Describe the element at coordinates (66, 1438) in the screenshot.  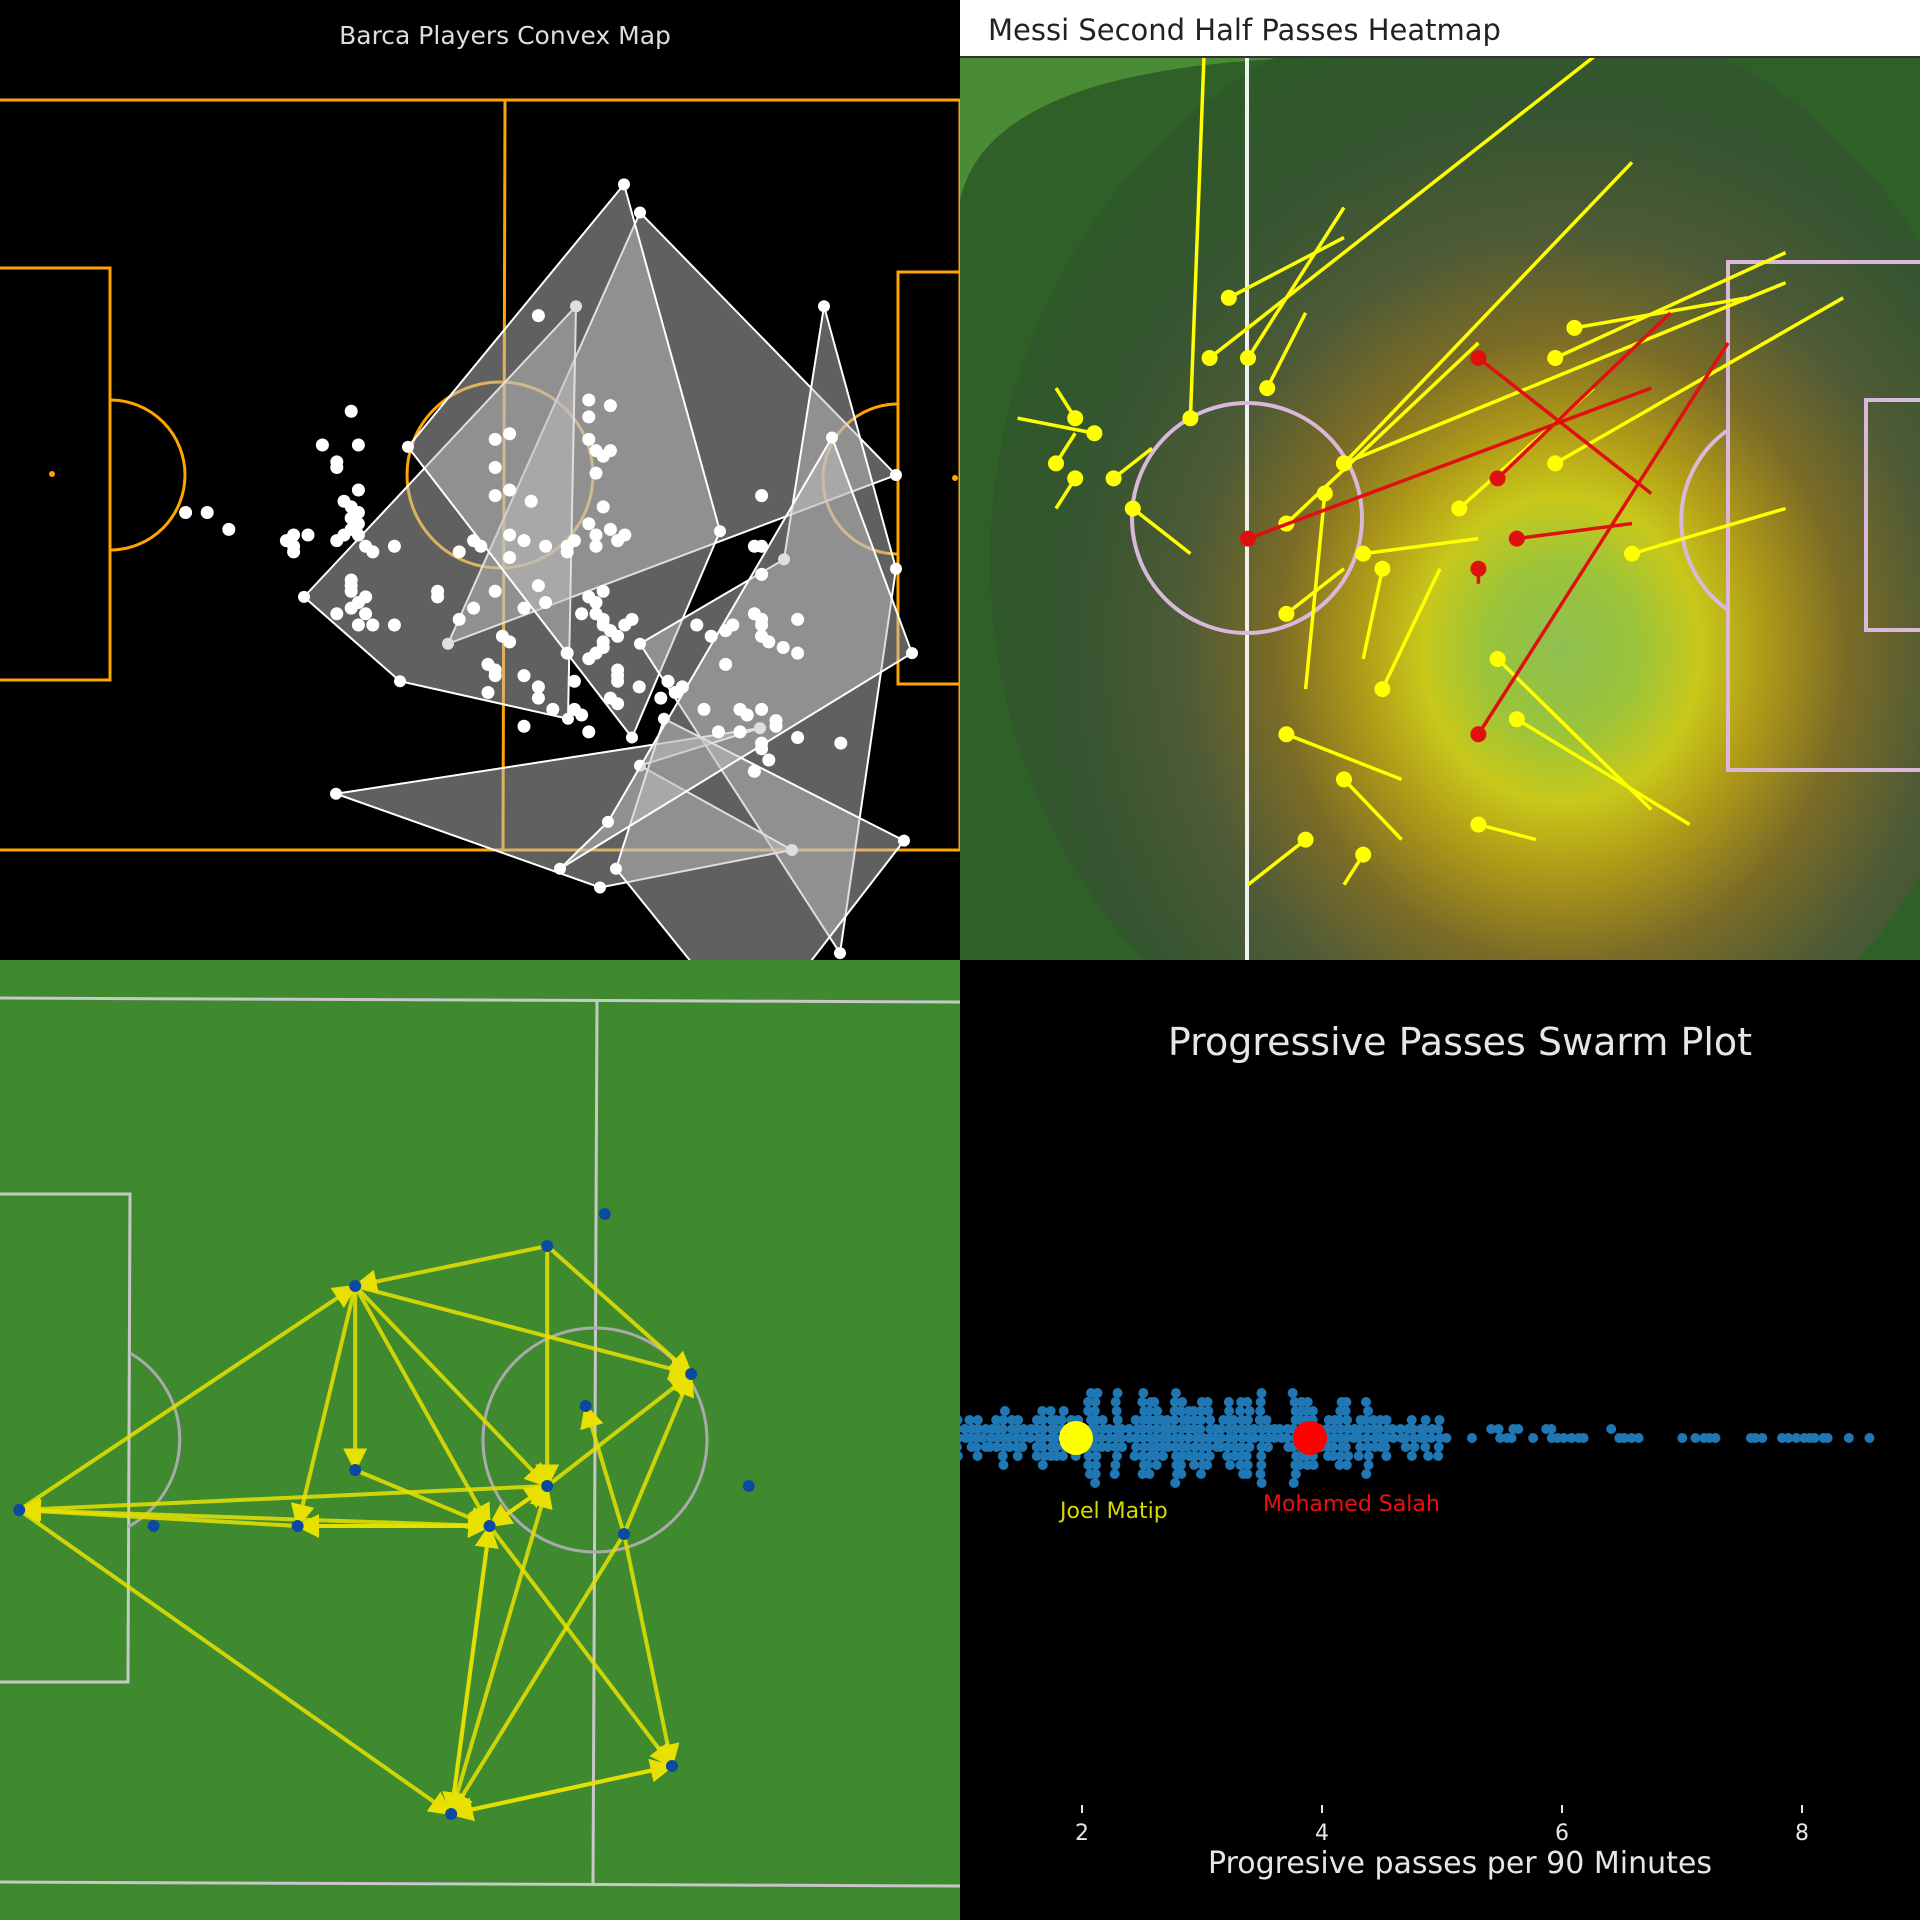
I see `penalty-box` at that location.